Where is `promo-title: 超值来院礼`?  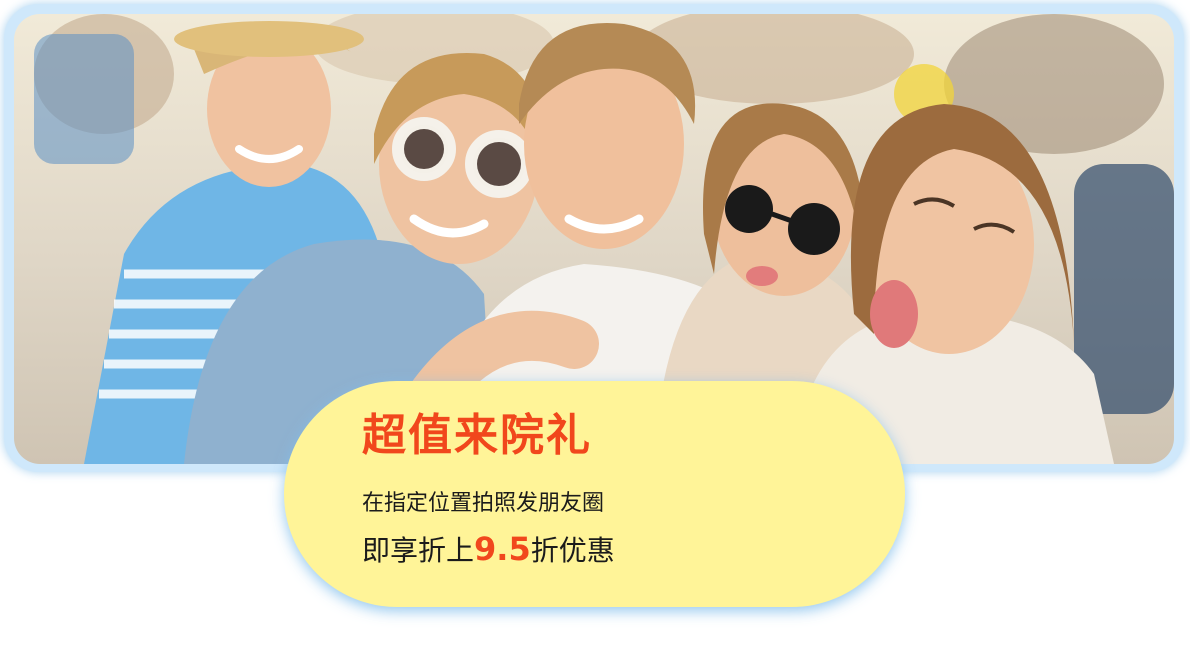 promo-title: 超值来院礼 is located at coordinates (477, 435).